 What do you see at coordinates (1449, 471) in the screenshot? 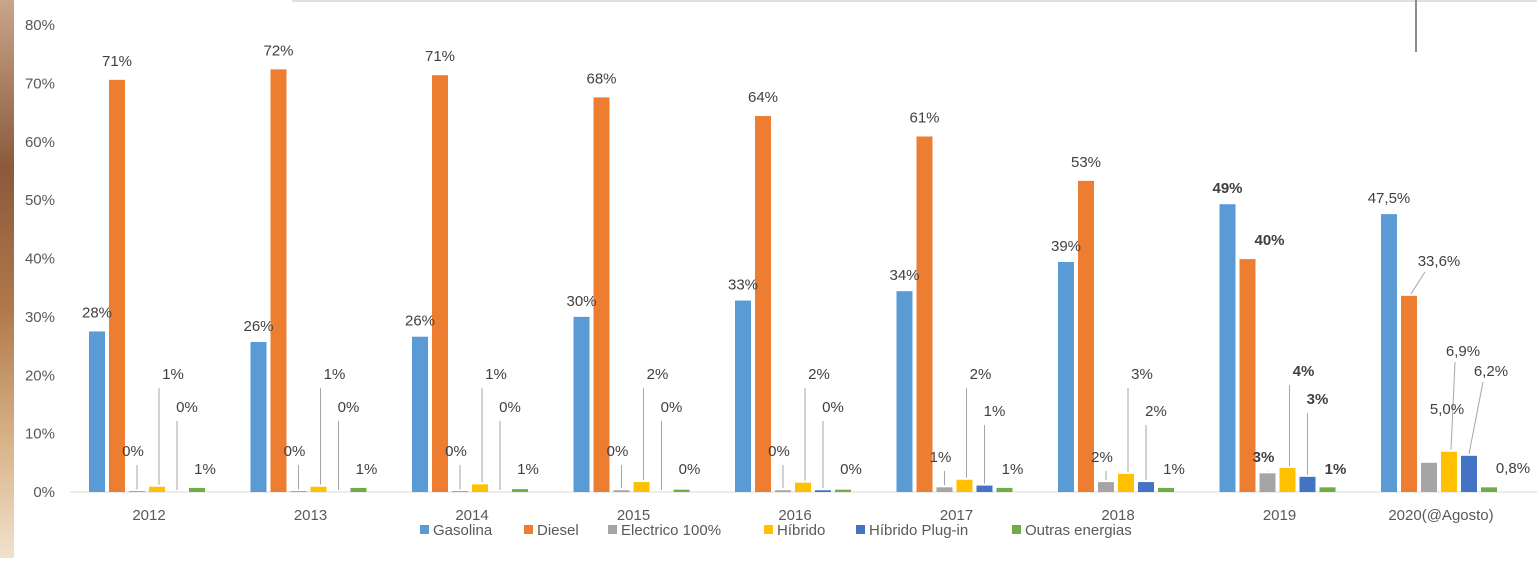
I see `bar-h-brido-2020Agosto` at bounding box center [1449, 471].